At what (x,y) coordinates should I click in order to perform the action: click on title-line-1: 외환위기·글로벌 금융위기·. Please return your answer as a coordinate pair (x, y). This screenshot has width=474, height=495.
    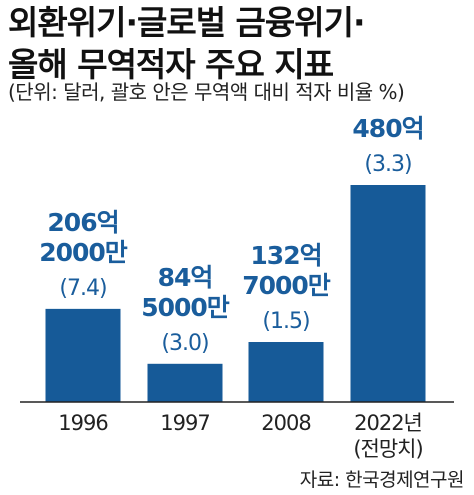
    Looking at the image, I should click on (187, 22).